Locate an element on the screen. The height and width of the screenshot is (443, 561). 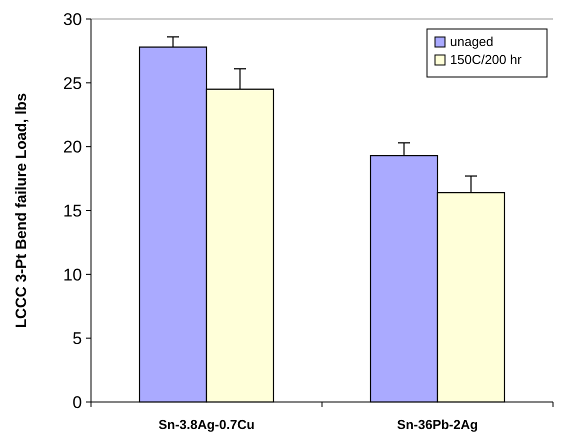
y-tick-label: 5 is located at coordinates (77, 338).